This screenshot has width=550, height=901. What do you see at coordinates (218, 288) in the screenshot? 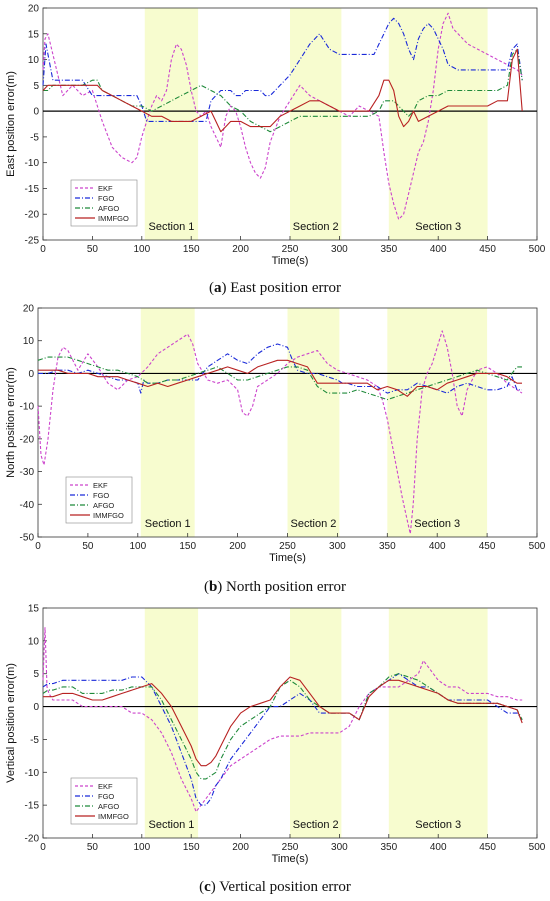
I see `panel-letter: a` at bounding box center [218, 288].